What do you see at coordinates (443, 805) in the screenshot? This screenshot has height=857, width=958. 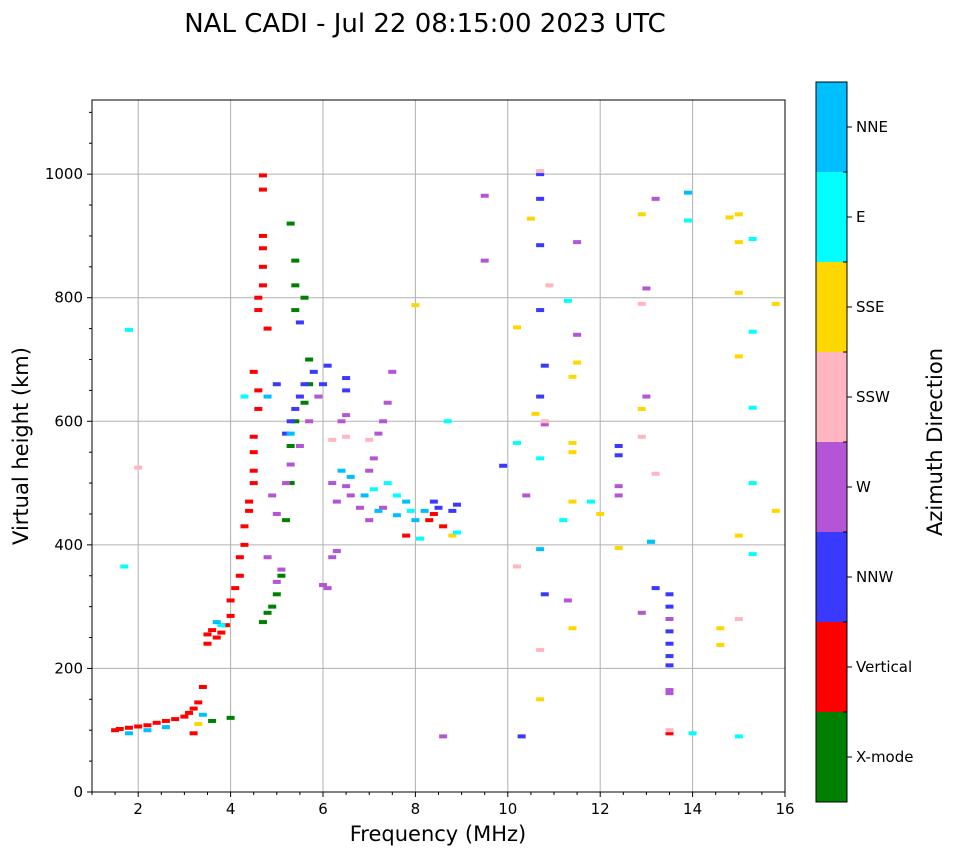 I see `x-axis-ticks: 2 4 6 8 10 12 14 16` at bounding box center [443, 805].